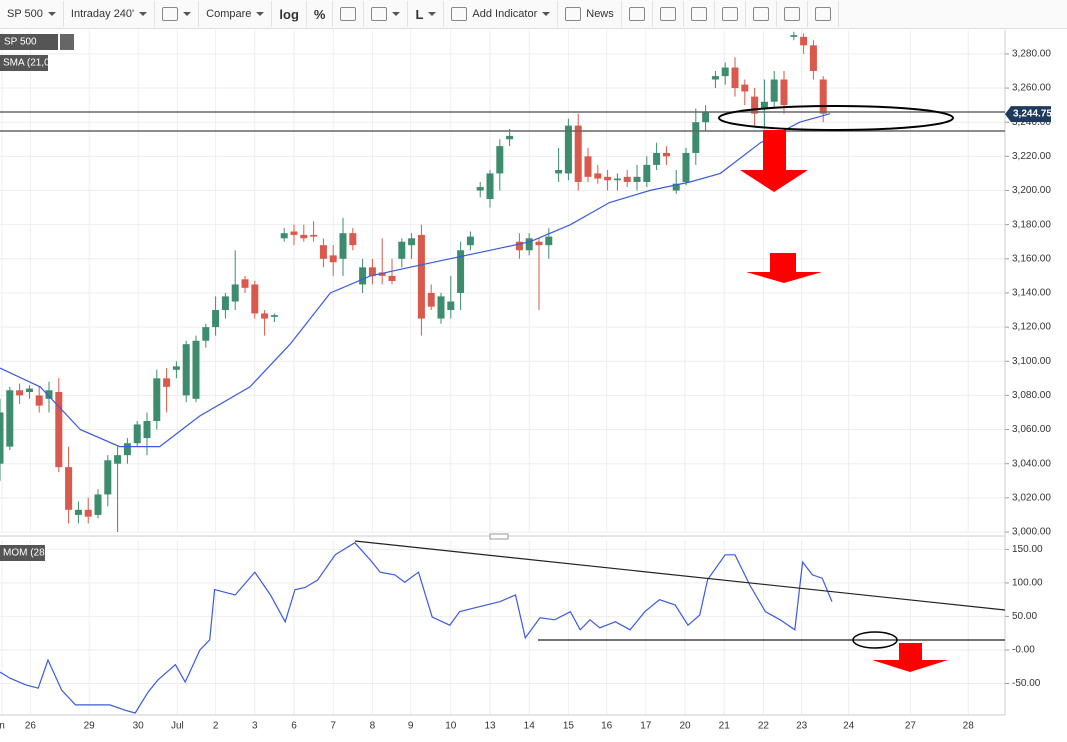 The image size is (1067, 742). I want to click on refresh-button, so click(637, 14).